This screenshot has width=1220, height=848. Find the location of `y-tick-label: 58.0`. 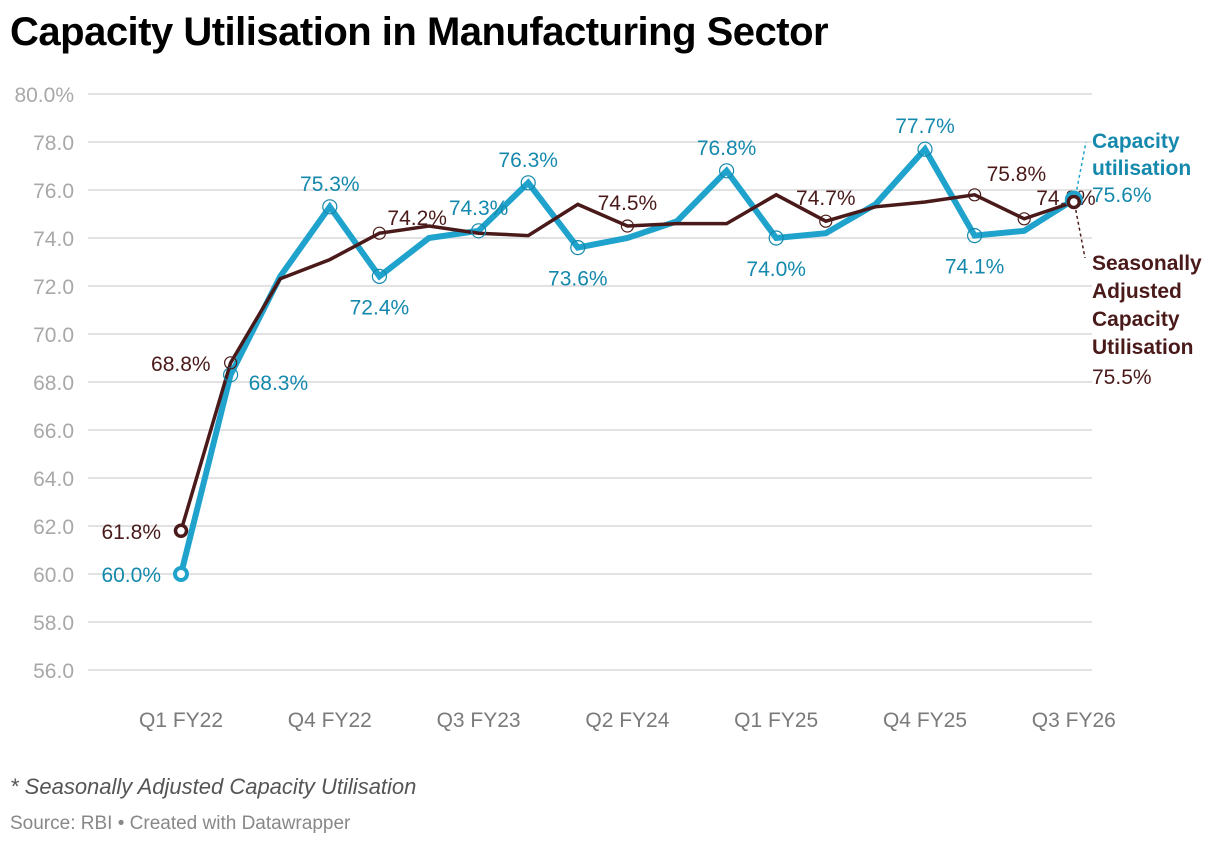

y-tick-label: 58.0 is located at coordinates (53, 623).